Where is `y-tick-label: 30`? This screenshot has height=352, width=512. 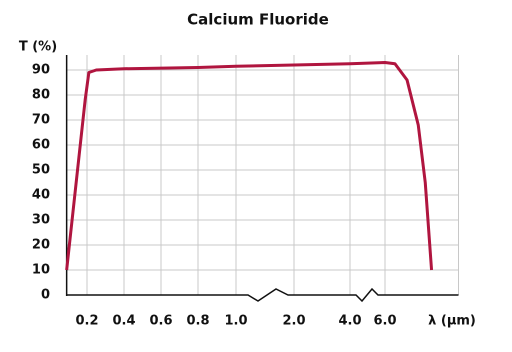
y-tick-label: 30 is located at coordinates (41, 220).